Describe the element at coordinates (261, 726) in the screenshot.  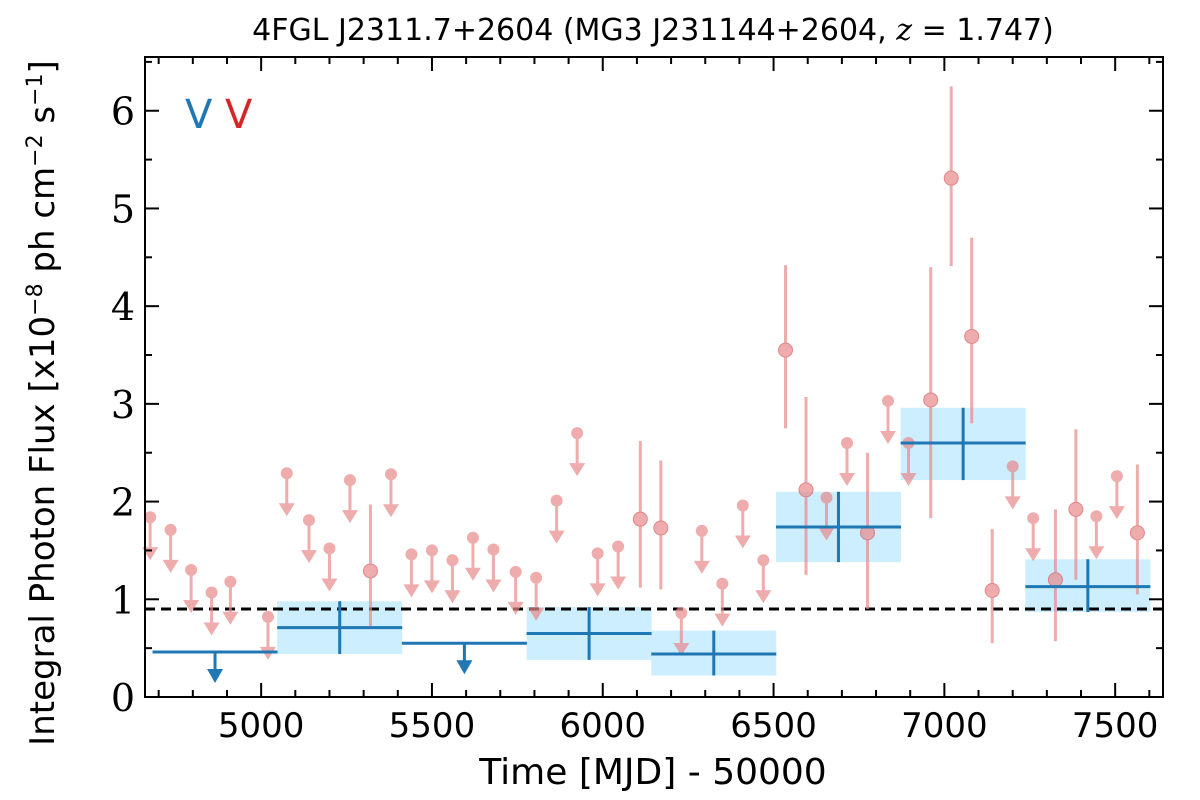
I see `x-tick-label: 5000` at that location.